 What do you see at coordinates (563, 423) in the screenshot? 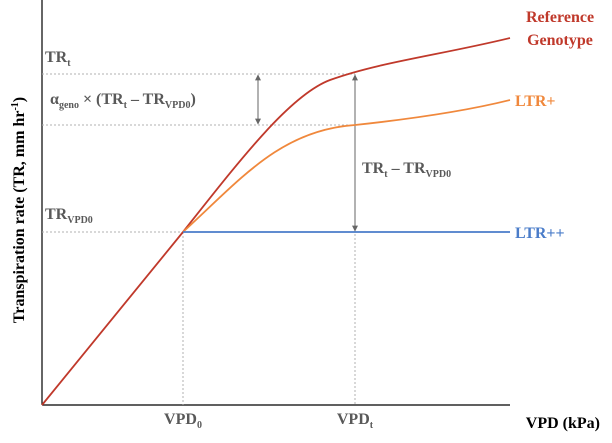
I see `x-axis-label: VPD (kPa)` at bounding box center [563, 423].